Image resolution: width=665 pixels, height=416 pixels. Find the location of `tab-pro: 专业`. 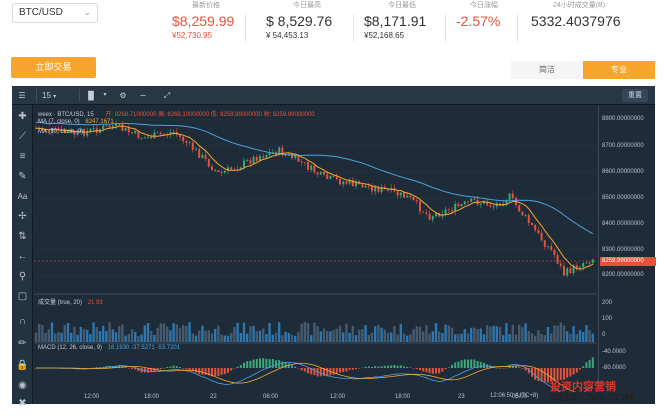

tab-pro: 专业 is located at coordinates (619, 70).